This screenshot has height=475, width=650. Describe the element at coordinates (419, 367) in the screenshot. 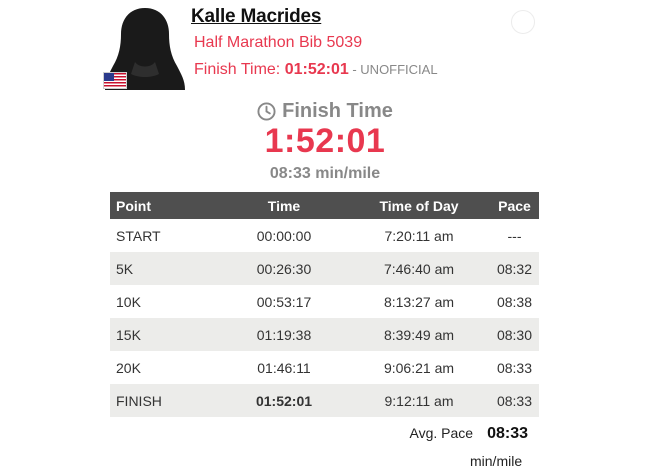

I see `split-time-of-day: 9:06:21 am` at that location.